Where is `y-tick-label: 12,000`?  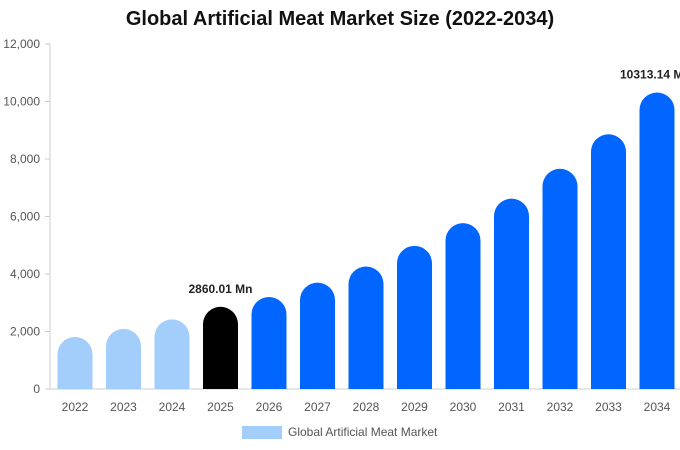 y-tick-label: 12,000 is located at coordinates (21, 44).